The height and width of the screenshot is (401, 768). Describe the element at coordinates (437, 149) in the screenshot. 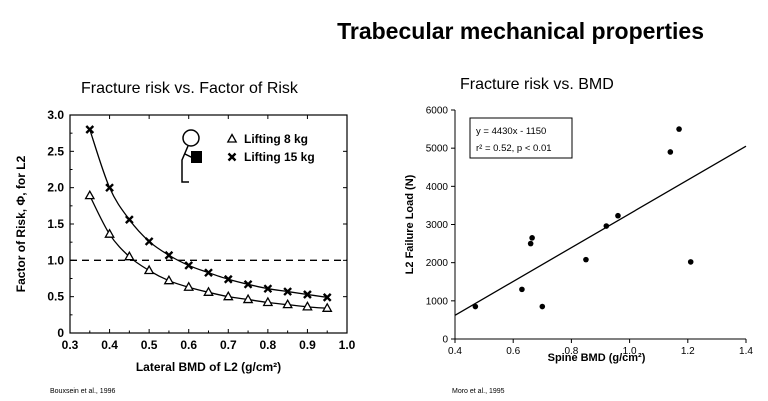

I see `y-tick-label: 5000` at that location.